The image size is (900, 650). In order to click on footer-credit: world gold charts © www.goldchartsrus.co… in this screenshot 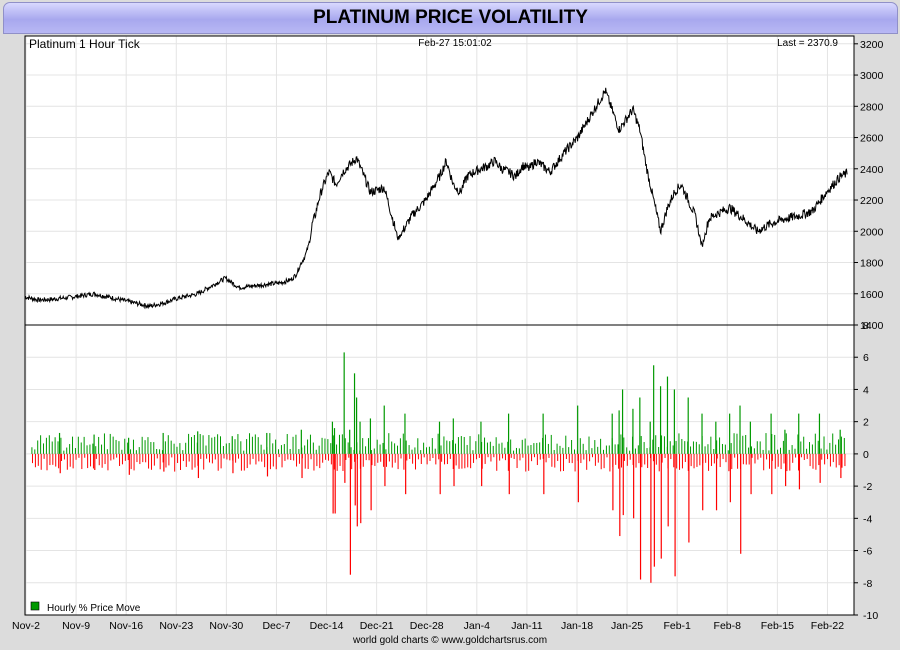, I will do `click(449, 640)`.